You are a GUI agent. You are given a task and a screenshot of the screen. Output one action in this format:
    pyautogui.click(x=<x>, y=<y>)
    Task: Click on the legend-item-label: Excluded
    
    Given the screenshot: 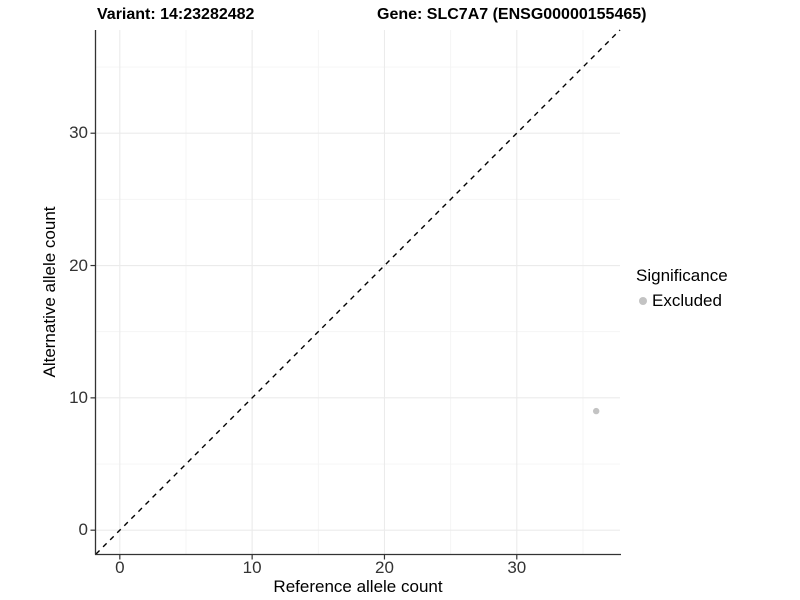 What is the action you would take?
    pyautogui.click(x=687, y=300)
    